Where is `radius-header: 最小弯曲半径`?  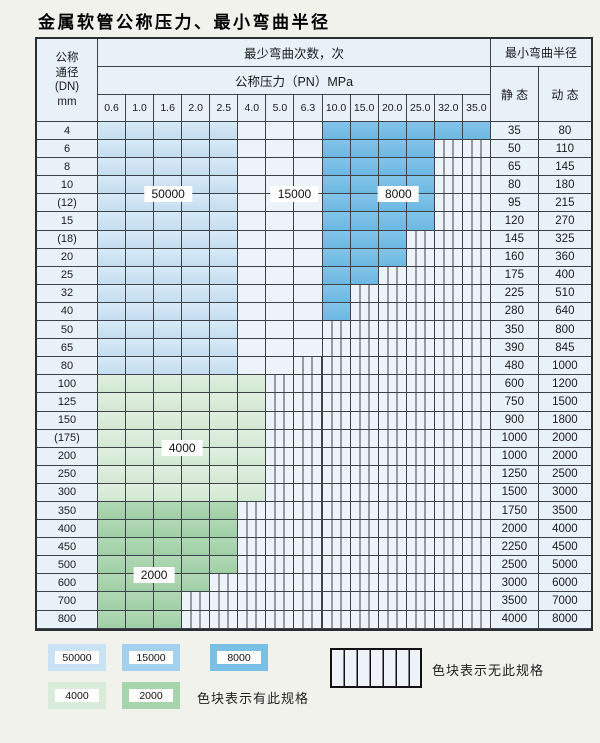
radius-header: 最小弯曲半径 is located at coordinates (541, 53).